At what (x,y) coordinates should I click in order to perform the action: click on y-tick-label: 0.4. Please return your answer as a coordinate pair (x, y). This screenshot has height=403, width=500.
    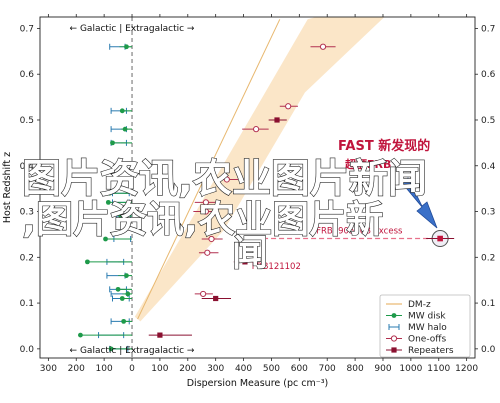
    Looking at the image, I should click on (27, 167).